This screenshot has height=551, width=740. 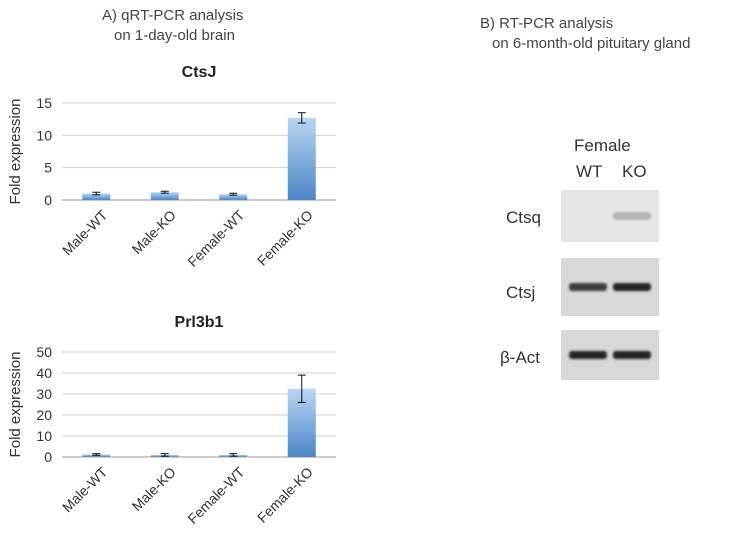 What do you see at coordinates (174, 35) in the screenshot?
I see `panel-a-title-line2: on 1-day-old brain` at bounding box center [174, 35].